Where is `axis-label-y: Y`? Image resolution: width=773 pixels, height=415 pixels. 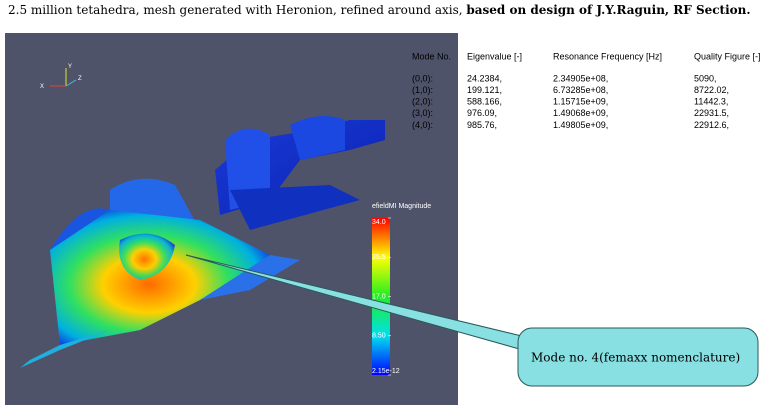
axis-label-y: Y is located at coordinates (70, 67).